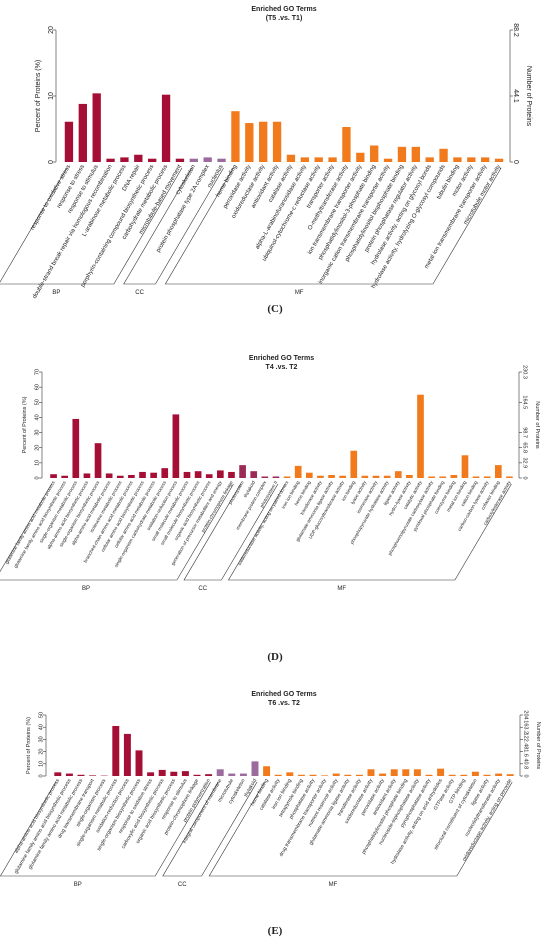 This screenshot has height=944, width=550. Describe the element at coordinates (275, 931) in the screenshot. I see `panel-caption: (E)` at that location.